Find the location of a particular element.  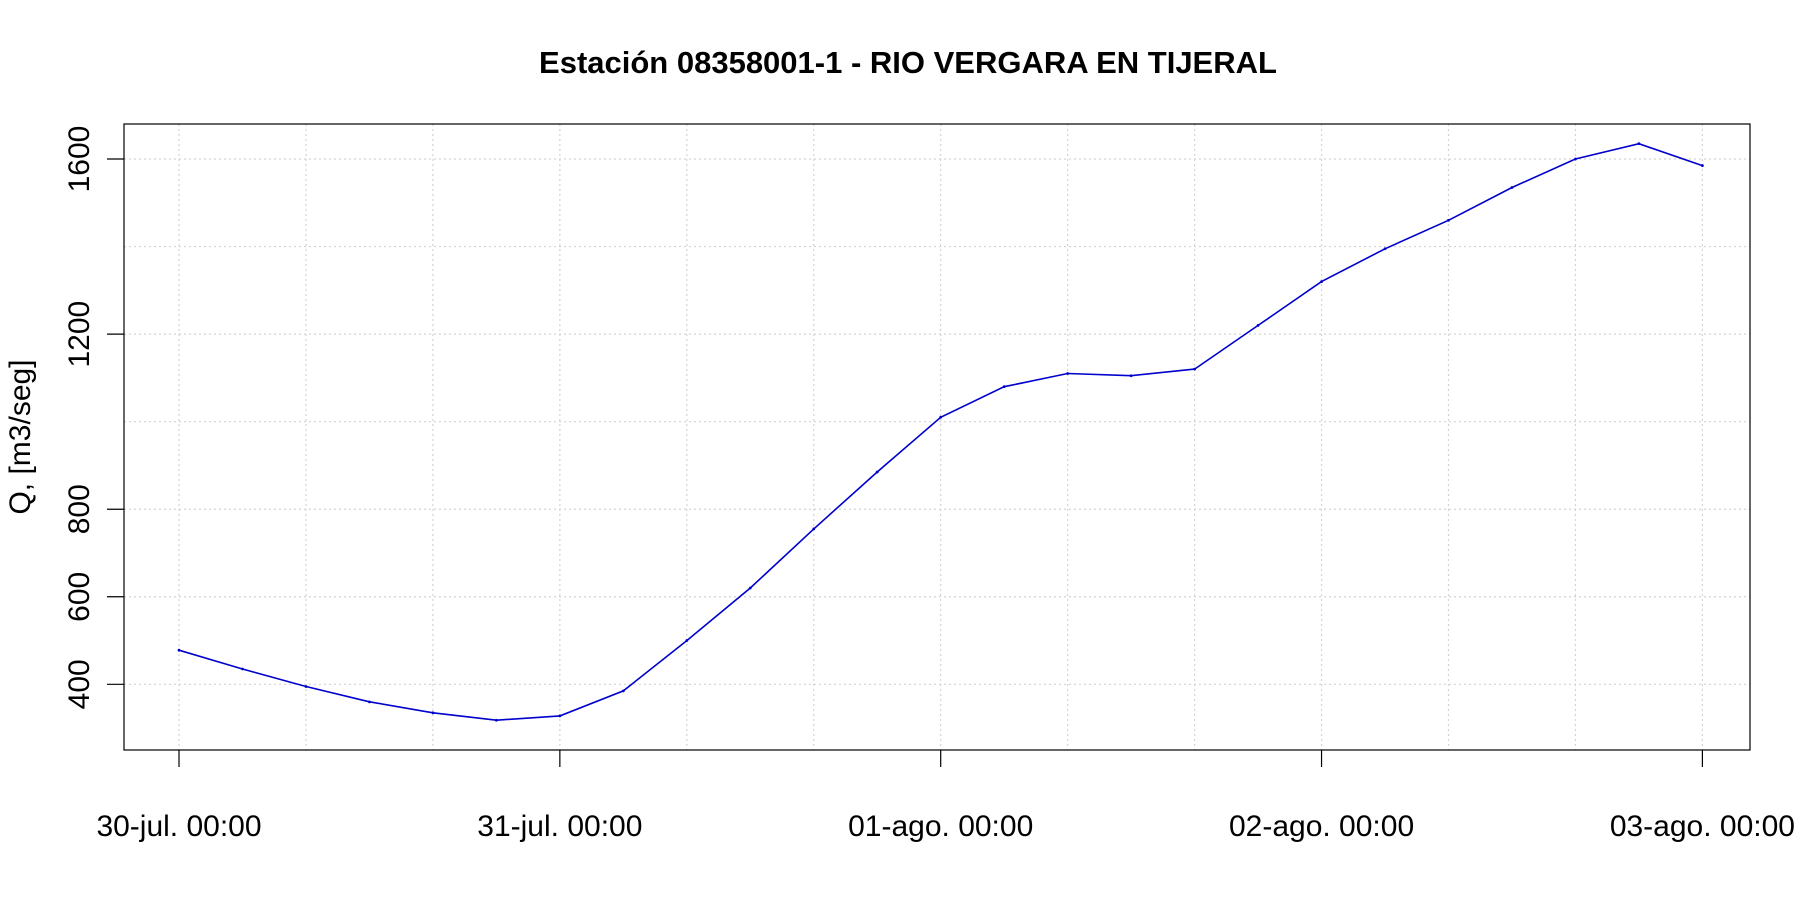

y-tick-label: 1600 is located at coordinates (79, 159).